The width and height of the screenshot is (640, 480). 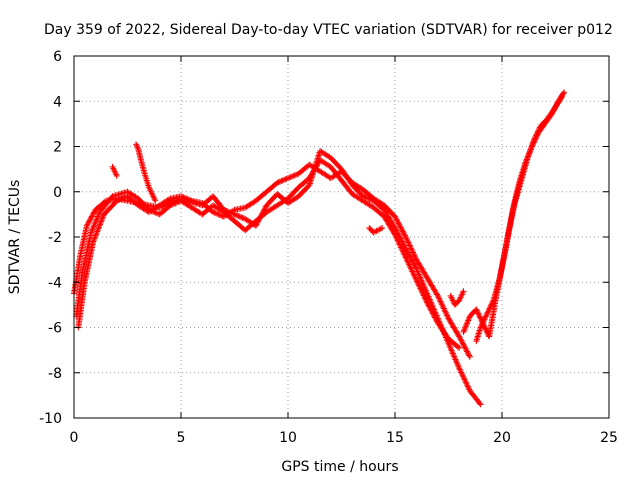 I want to click on y-tick-label: -6, so click(x=55, y=329).